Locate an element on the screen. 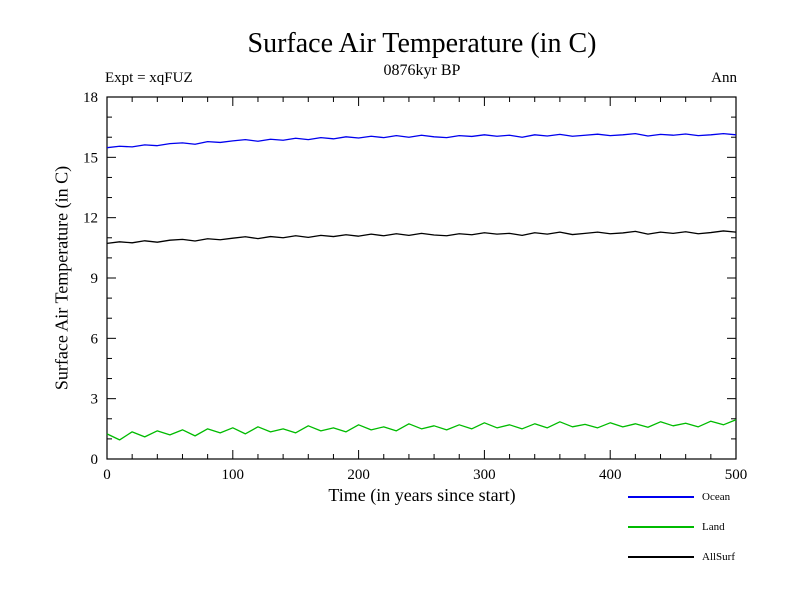 Image resolution: width=800 pixels, height=600 pixels. series-line-ocean is located at coordinates (421, 140).